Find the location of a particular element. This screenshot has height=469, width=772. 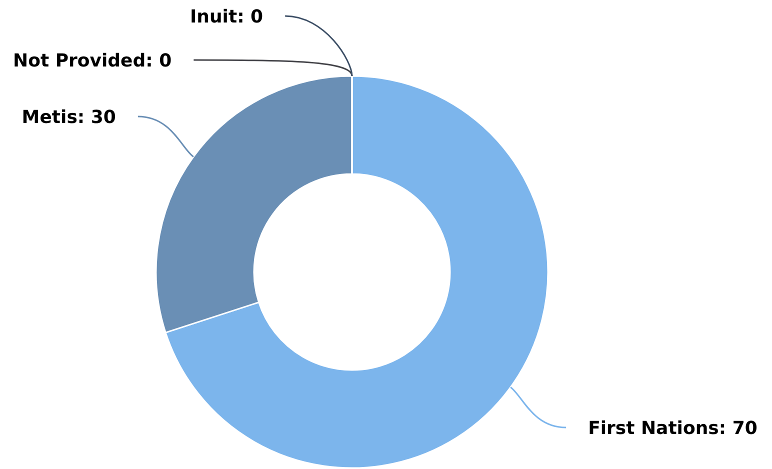

category-label: Inuit is located at coordinates (214, 17).